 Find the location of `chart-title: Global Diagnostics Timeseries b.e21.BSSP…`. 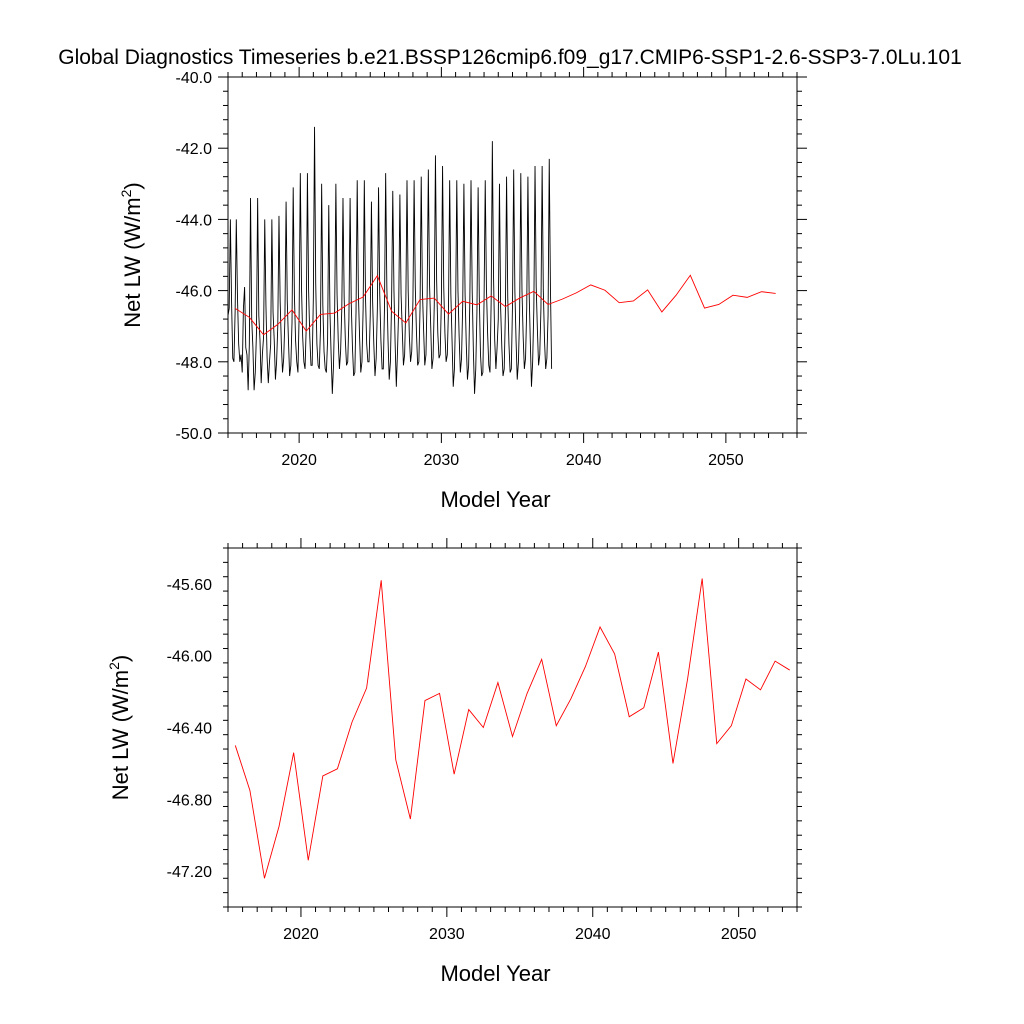

chart-title: Global Diagnostics Timeseries b.e21.BSSP… is located at coordinates (510, 57).